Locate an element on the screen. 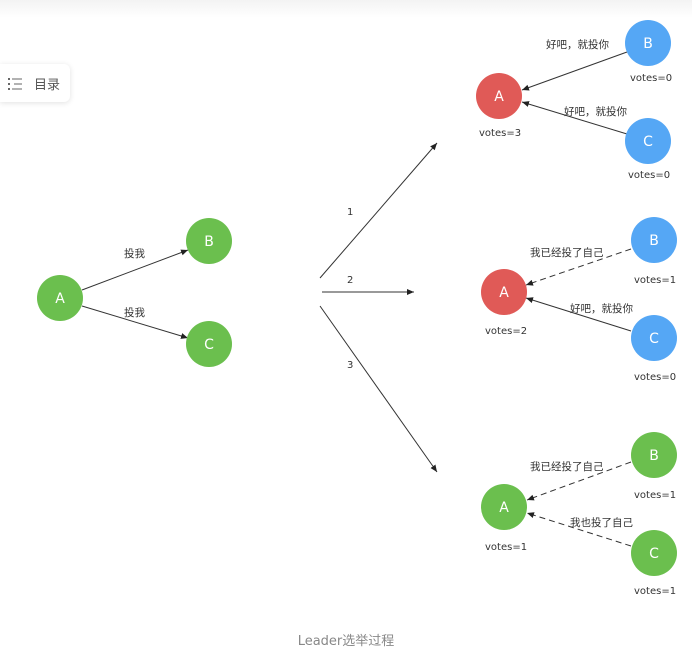 The image size is (692, 660). case1-node-a is located at coordinates (499, 96).